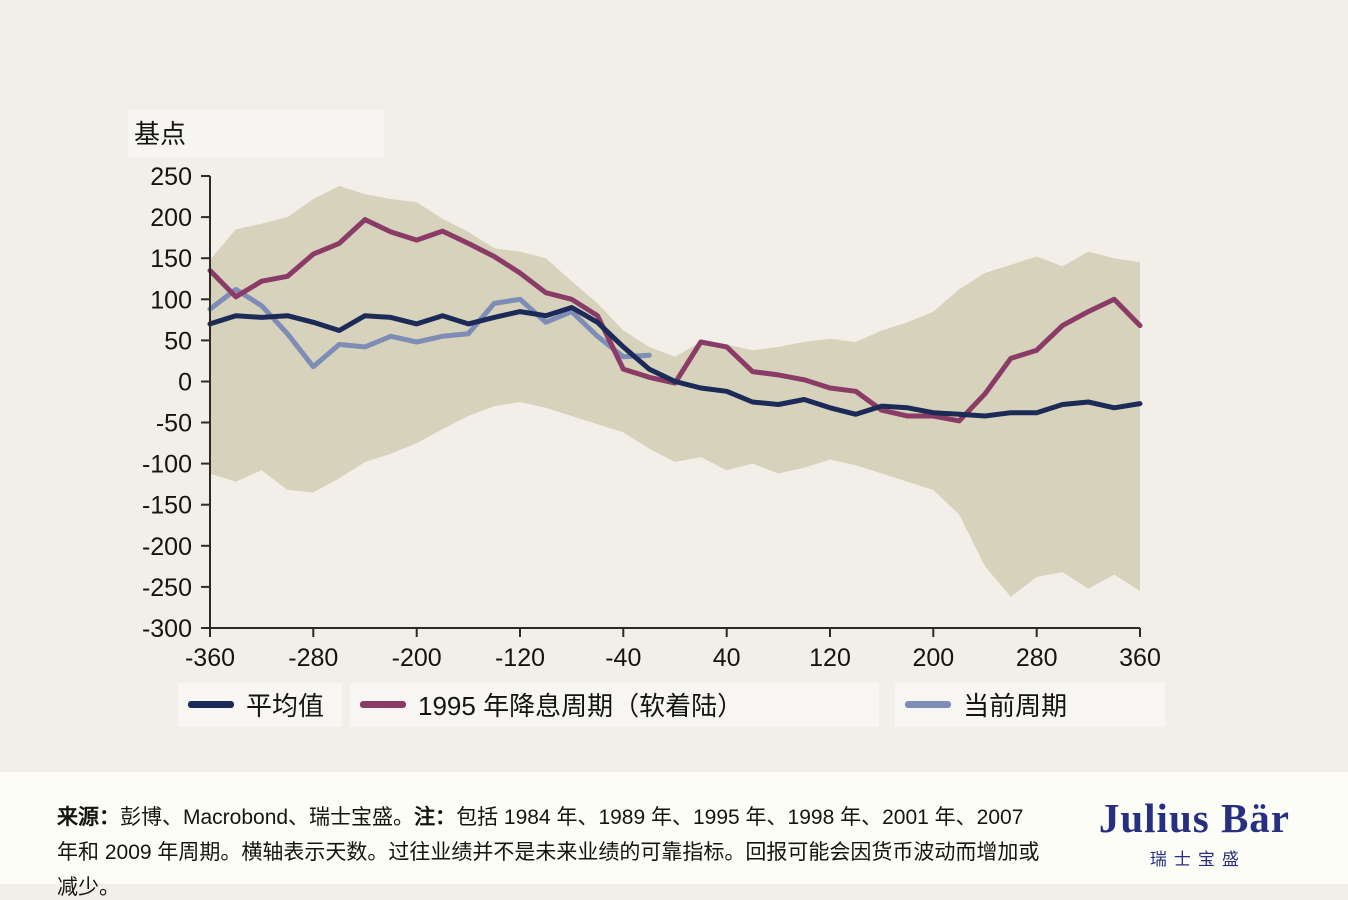 The height and width of the screenshot is (900, 1348). I want to click on legend-item-average: 平均值, so click(260, 705).